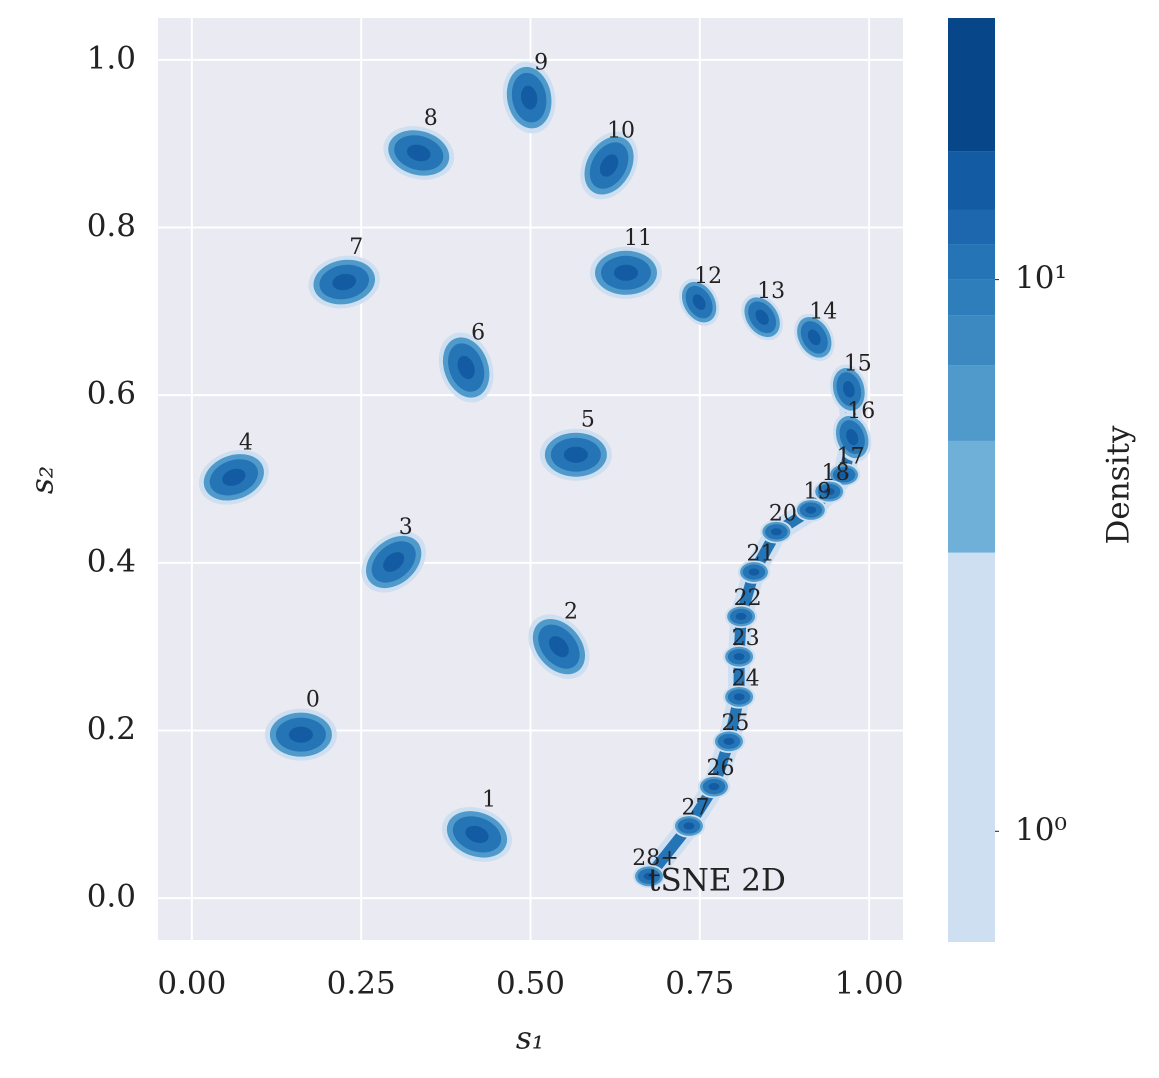 The image size is (1159, 1078). I want to click on cluster-label: 19, so click(817, 492).